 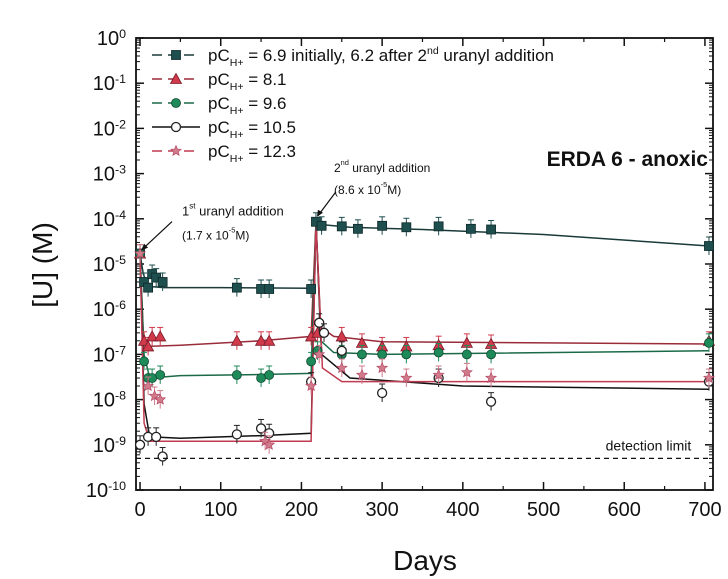 I want to click on y-tick-label: 10⁻⁵, so click(x=109, y=264).